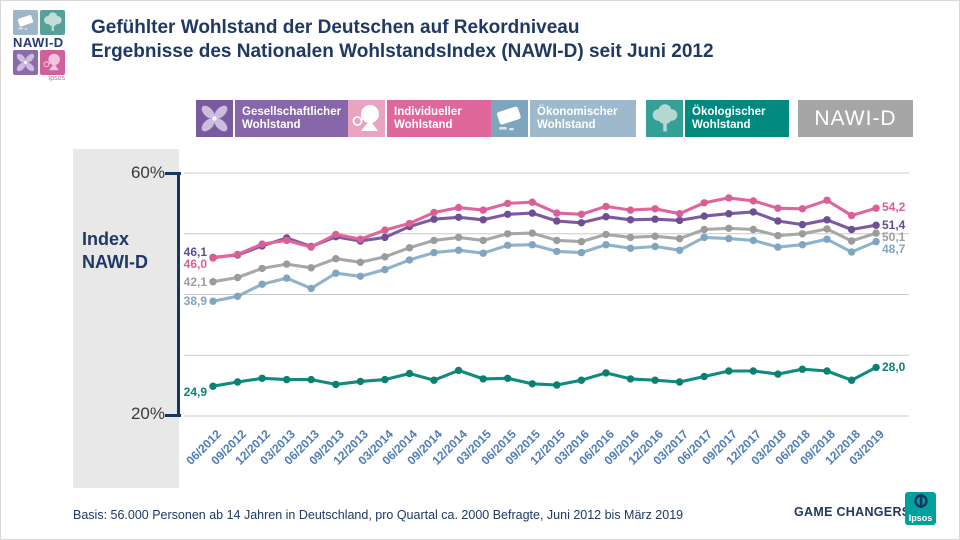  I want to click on ipsos-logo: Ipsos, so click(920, 508).